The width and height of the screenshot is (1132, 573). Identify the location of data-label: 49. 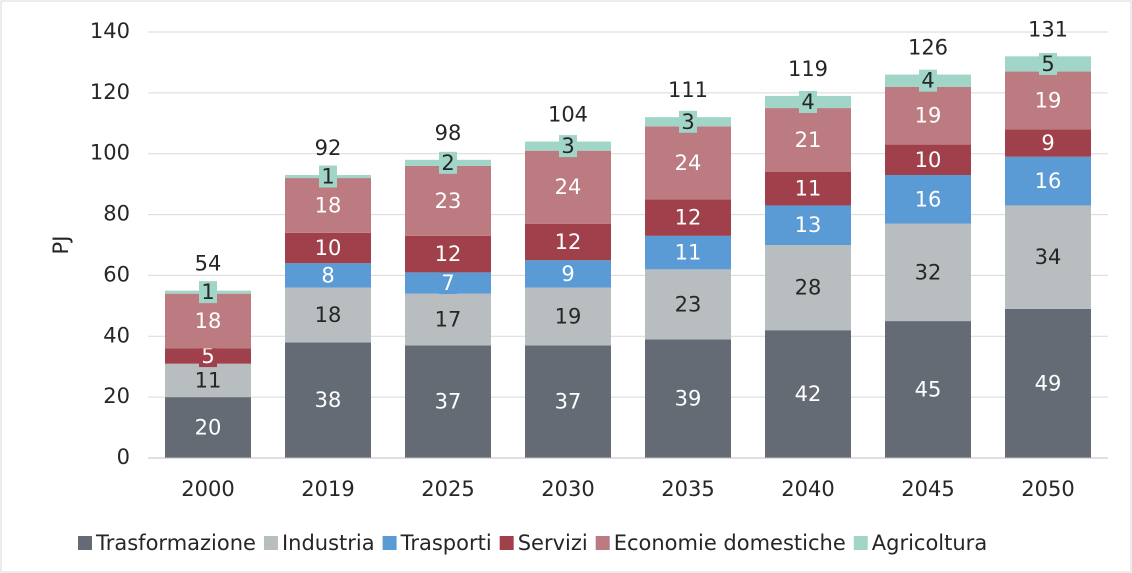
(1048, 383).